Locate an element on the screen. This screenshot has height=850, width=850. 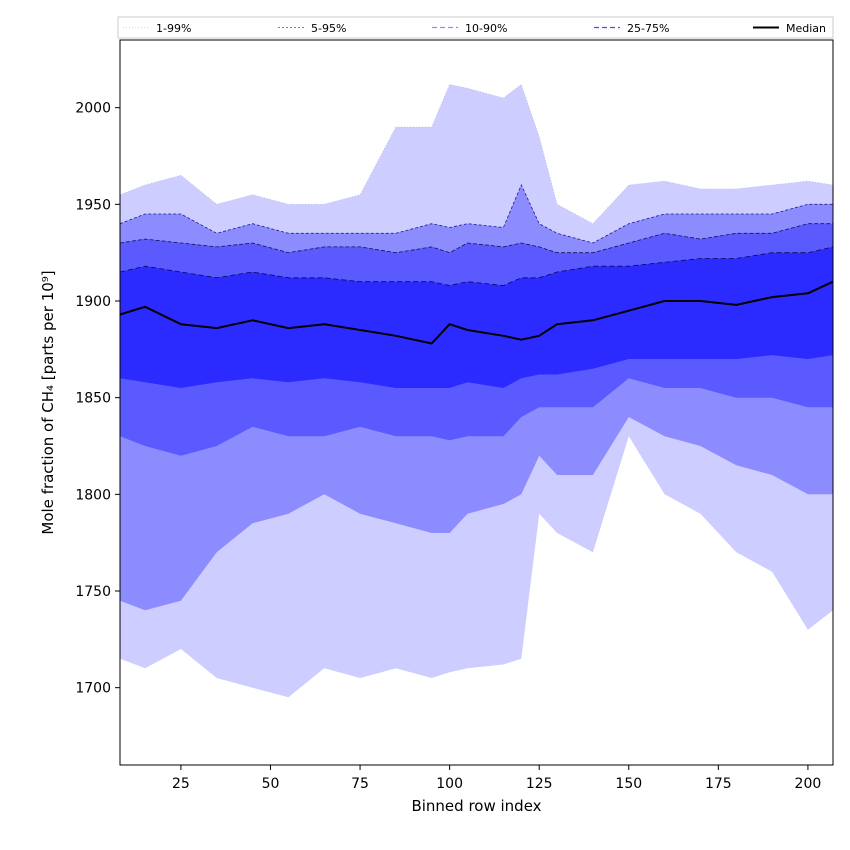
legend-label: 25-75% is located at coordinates (648, 28).